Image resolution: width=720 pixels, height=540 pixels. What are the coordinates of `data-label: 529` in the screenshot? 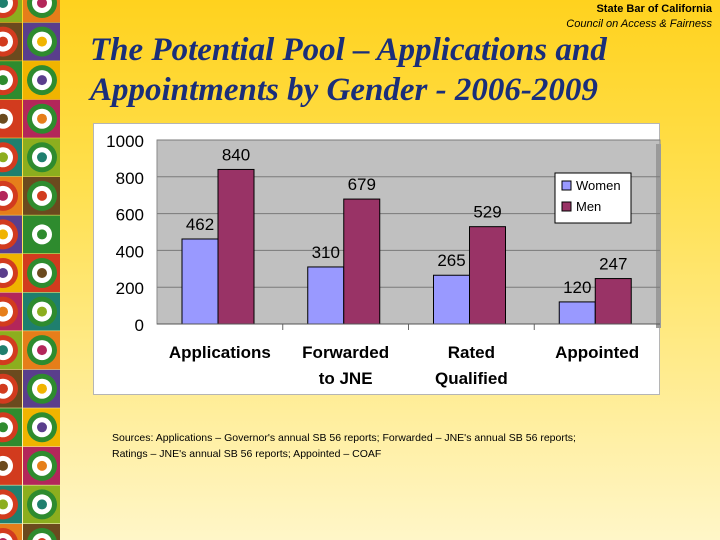 It's located at (487, 212).